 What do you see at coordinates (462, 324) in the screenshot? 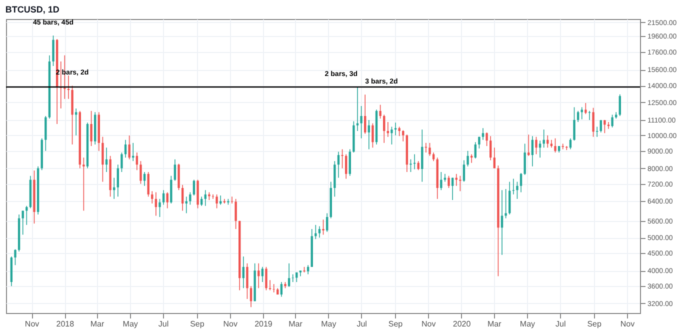
I see `x-tick-label: 2020` at bounding box center [462, 324].